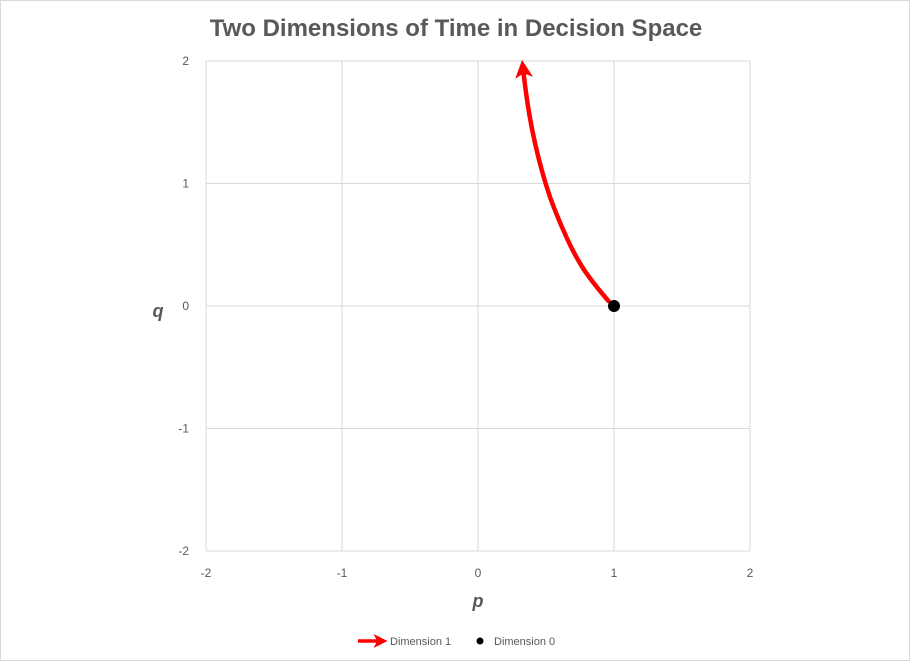 The height and width of the screenshot is (662, 910). What do you see at coordinates (563, 181) in the screenshot?
I see `series-dimension-1-line` at bounding box center [563, 181].